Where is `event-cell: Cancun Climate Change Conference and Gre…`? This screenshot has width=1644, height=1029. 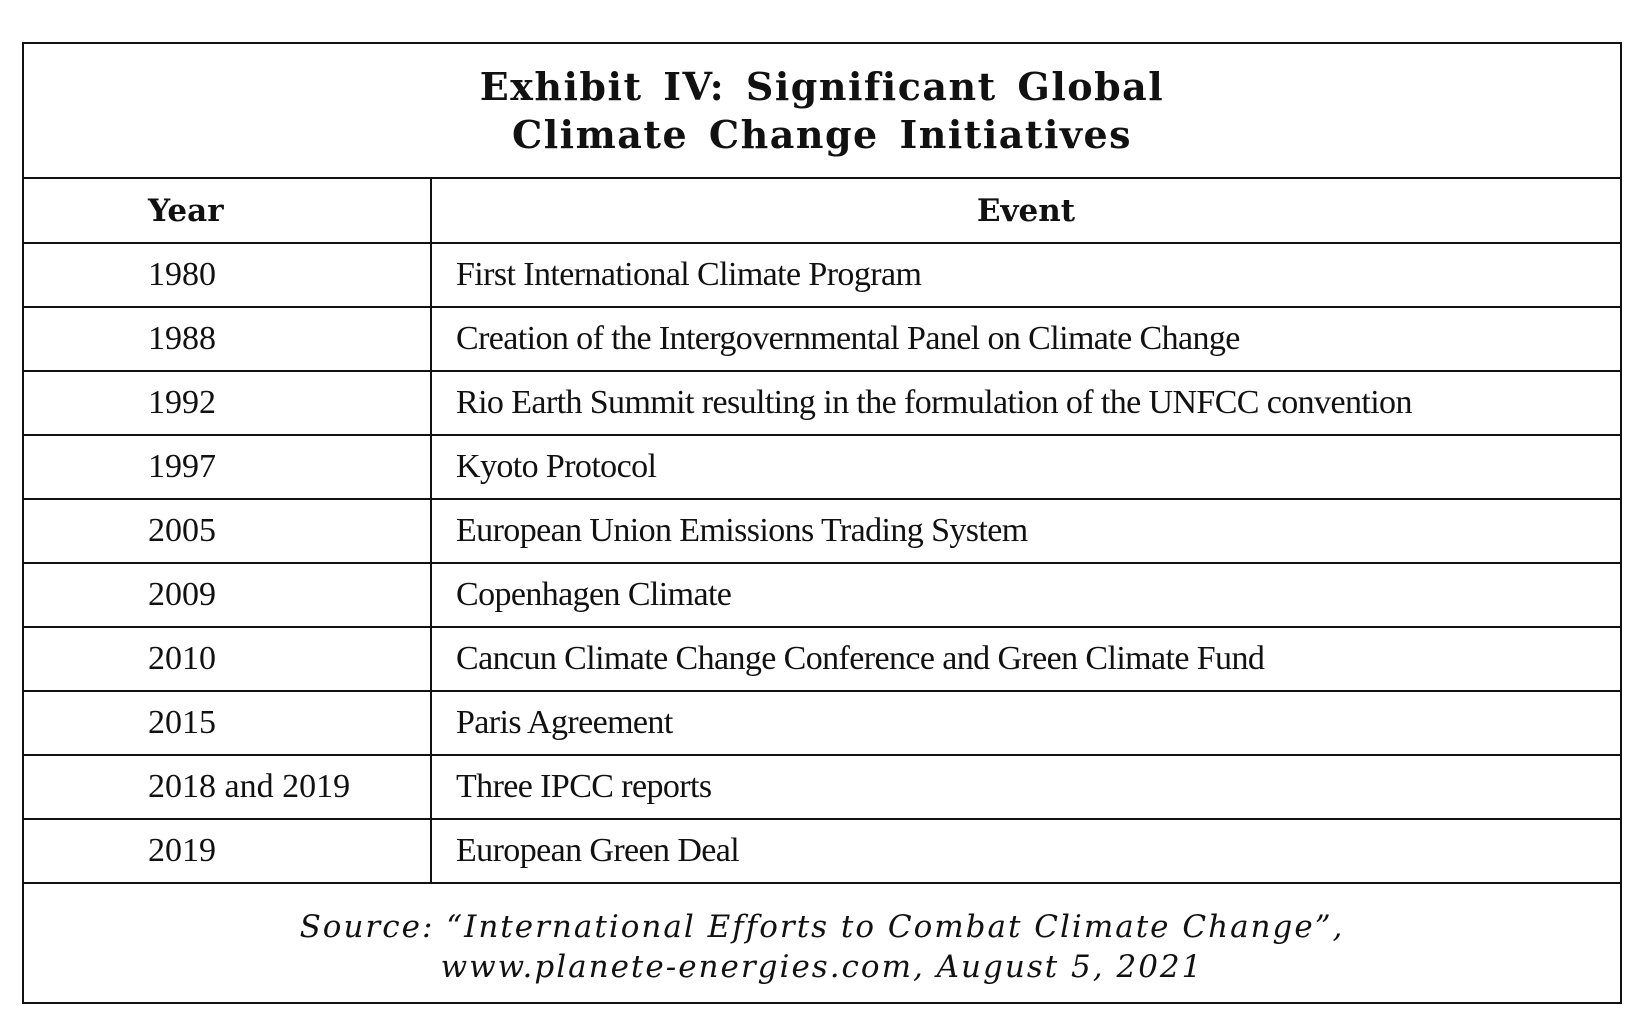 event-cell: Cancun Climate Change Conference and Gre… is located at coordinates (1025, 659).